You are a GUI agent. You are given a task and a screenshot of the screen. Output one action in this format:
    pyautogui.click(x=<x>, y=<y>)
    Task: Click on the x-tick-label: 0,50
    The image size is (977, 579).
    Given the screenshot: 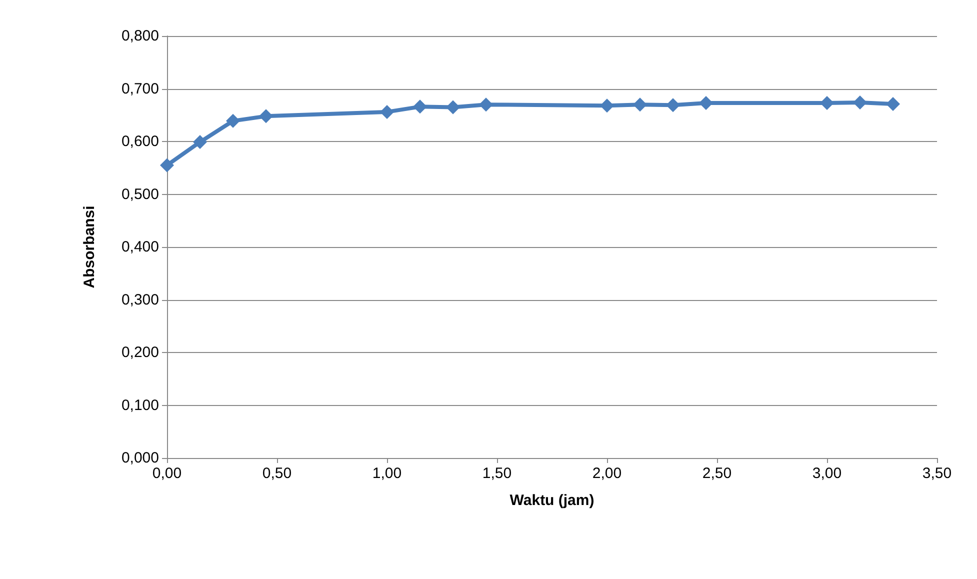 What is the action you would take?
    pyautogui.click(x=277, y=473)
    